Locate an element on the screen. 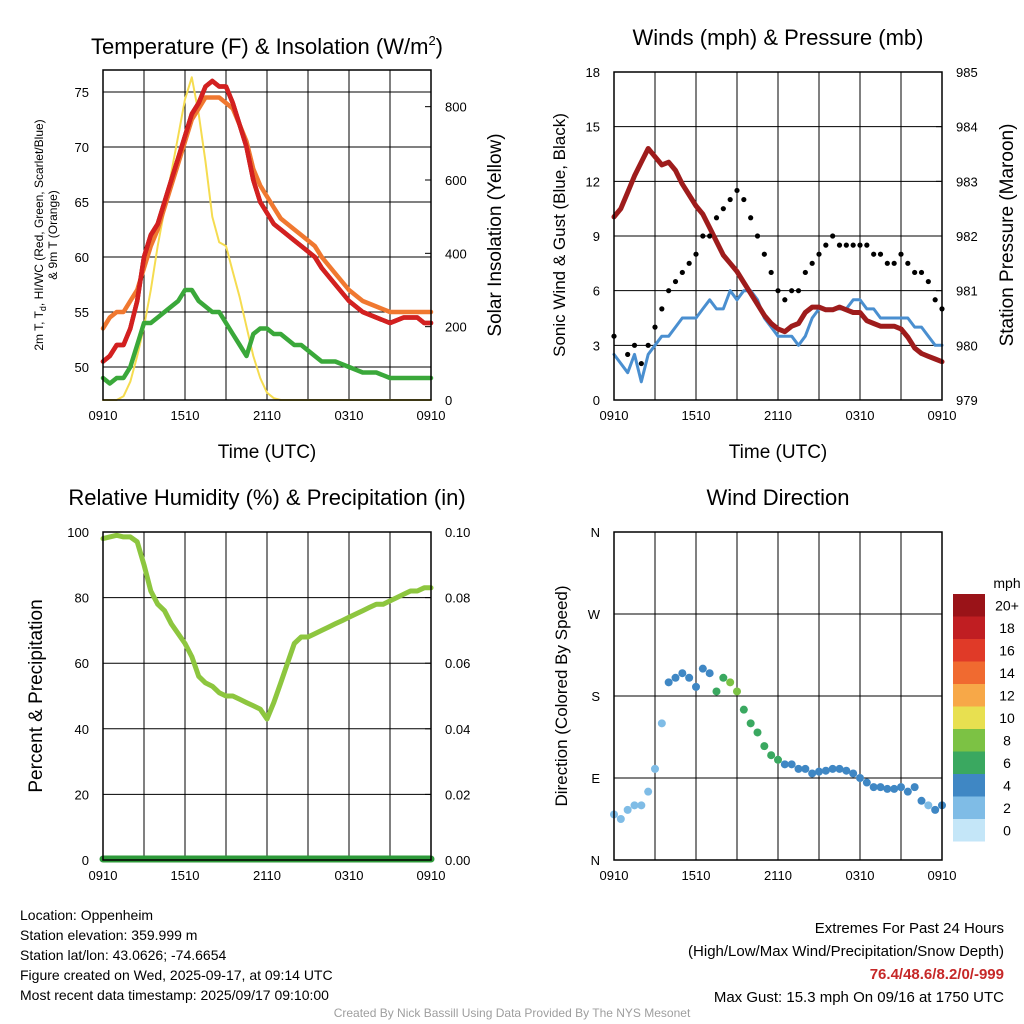  y-tick-label-right: 0.08 is located at coordinates (457, 598).